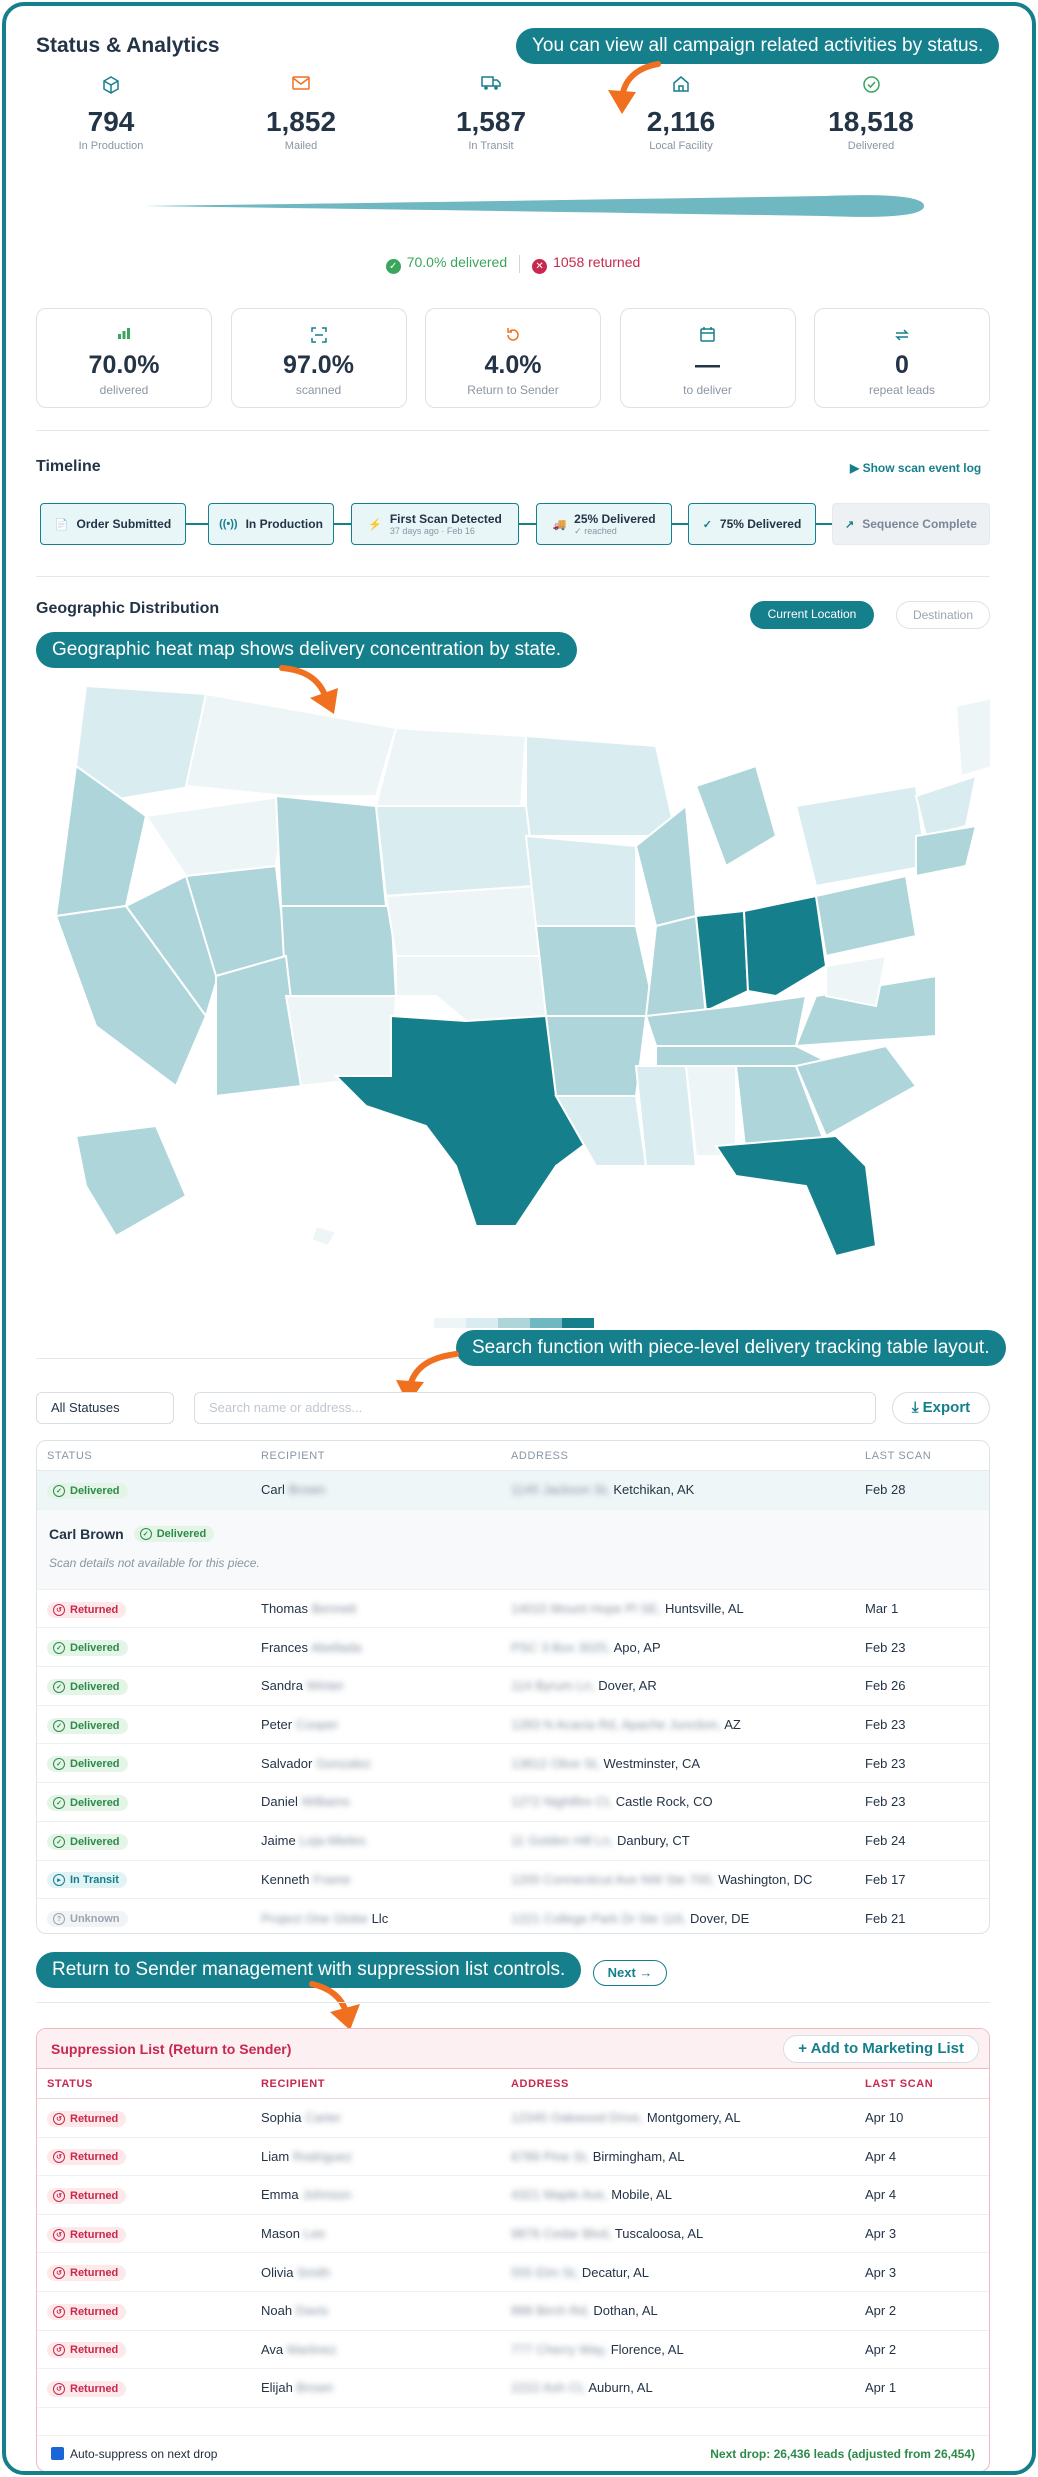 The height and width of the screenshot is (2477, 1038). Describe the element at coordinates (131, 1181) in the screenshot. I see `map-state-alaska` at that location.